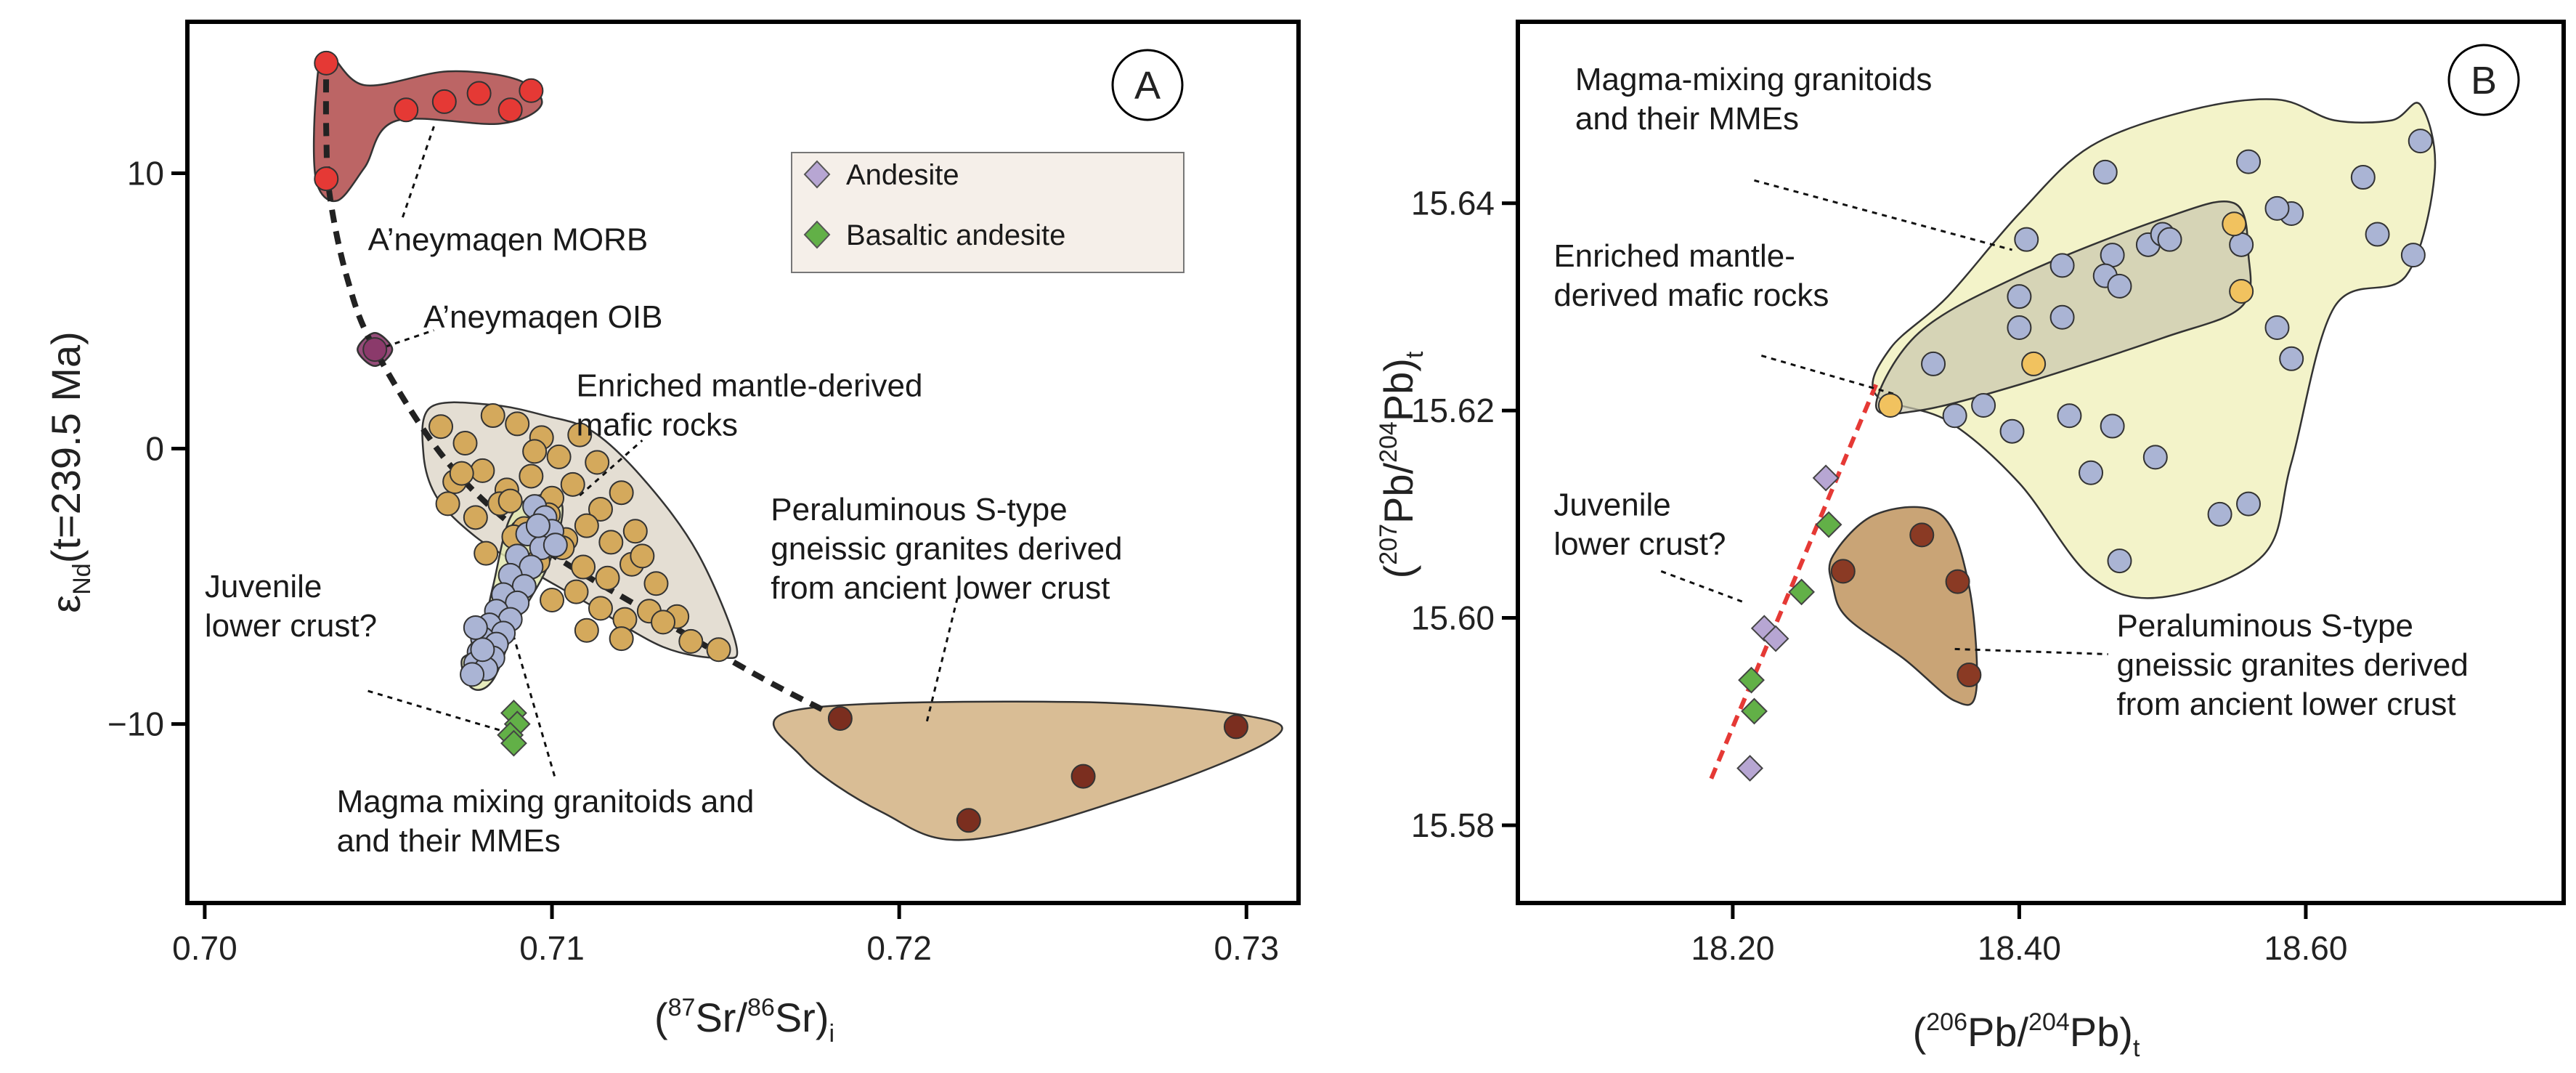 The height and width of the screenshot is (1073, 2576). Describe the element at coordinates (817, 174) in the screenshot. I see `legend-andesite-marker` at that location.